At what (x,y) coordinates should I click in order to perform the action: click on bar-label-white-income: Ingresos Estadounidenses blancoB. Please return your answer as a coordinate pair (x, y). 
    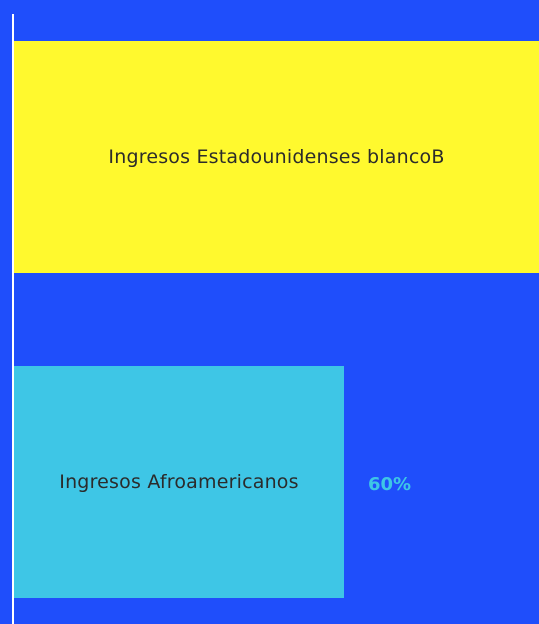
    Looking at the image, I should click on (276, 157).